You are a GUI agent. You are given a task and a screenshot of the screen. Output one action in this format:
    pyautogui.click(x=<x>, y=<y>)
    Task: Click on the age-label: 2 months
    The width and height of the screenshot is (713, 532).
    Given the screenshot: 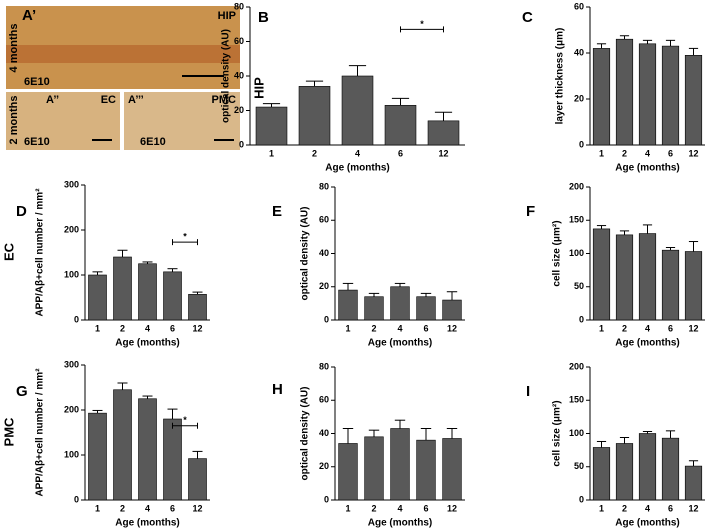 What is the action you would take?
    pyautogui.click(x=14, y=120)
    